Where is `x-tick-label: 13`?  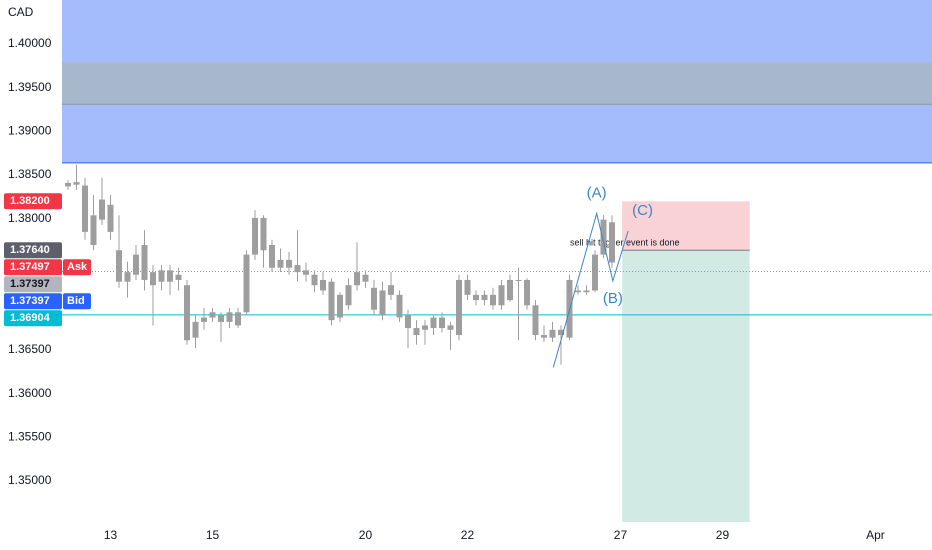
x-tick-label: 13 is located at coordinates (111, 535).